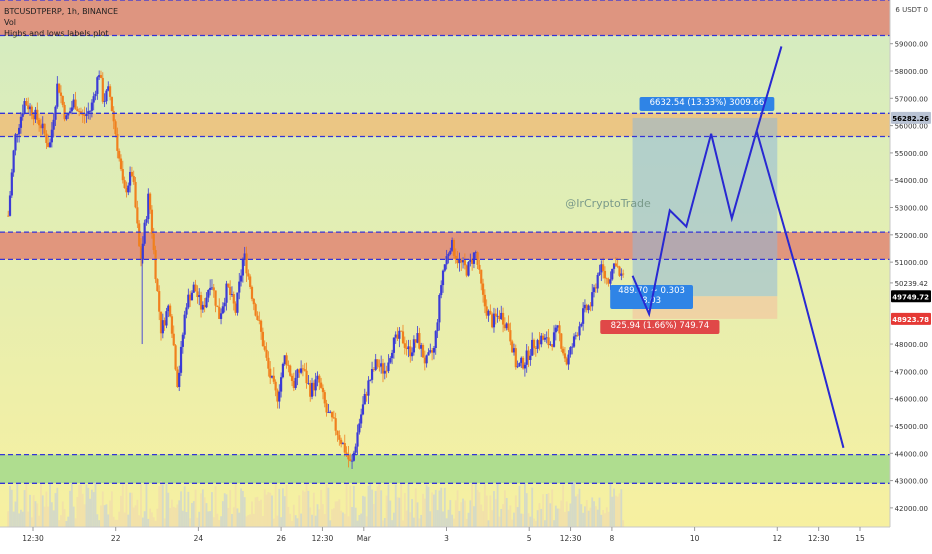 The image size is (932, 554). Describe the element at coordinates (10, 22) in the screenshot. I see `indicator-vol: Vol` at that location.